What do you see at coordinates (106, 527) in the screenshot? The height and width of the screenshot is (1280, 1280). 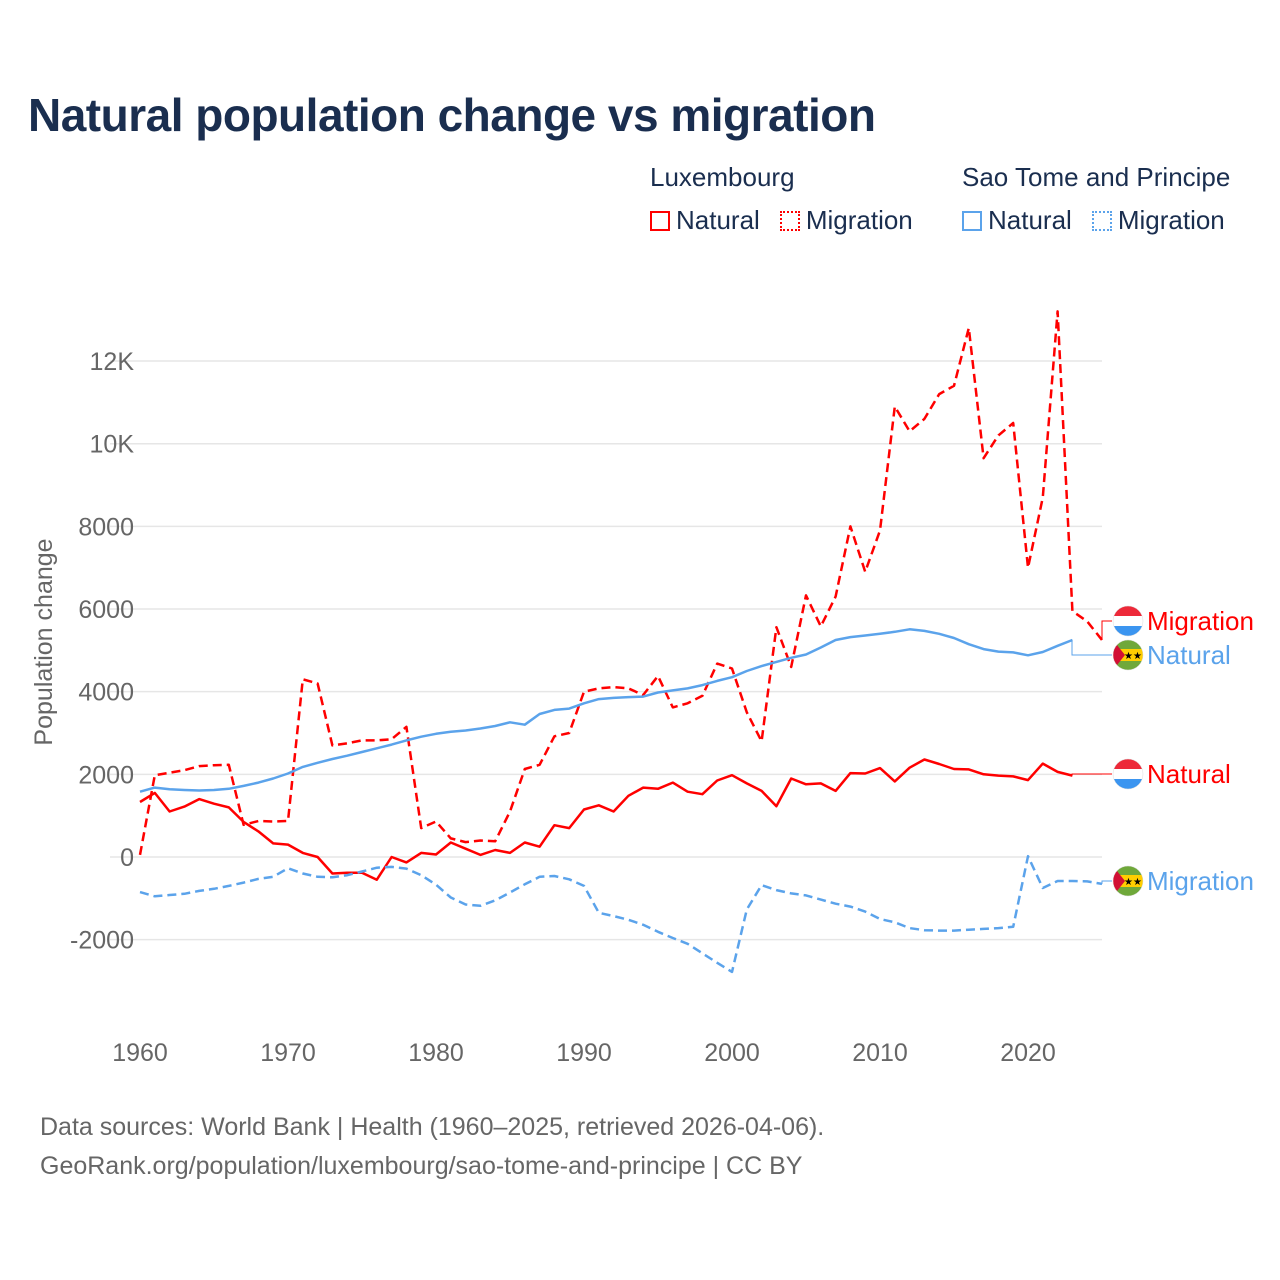 I see `y-tick-label: 8000` at bounding box center [106, 527].